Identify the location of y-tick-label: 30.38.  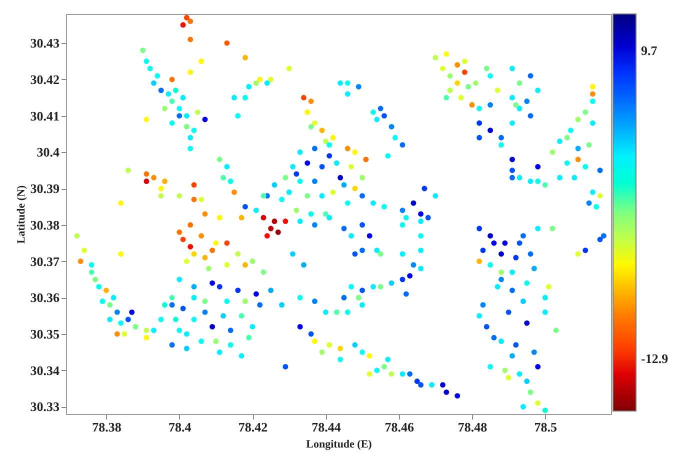
(45, 224).